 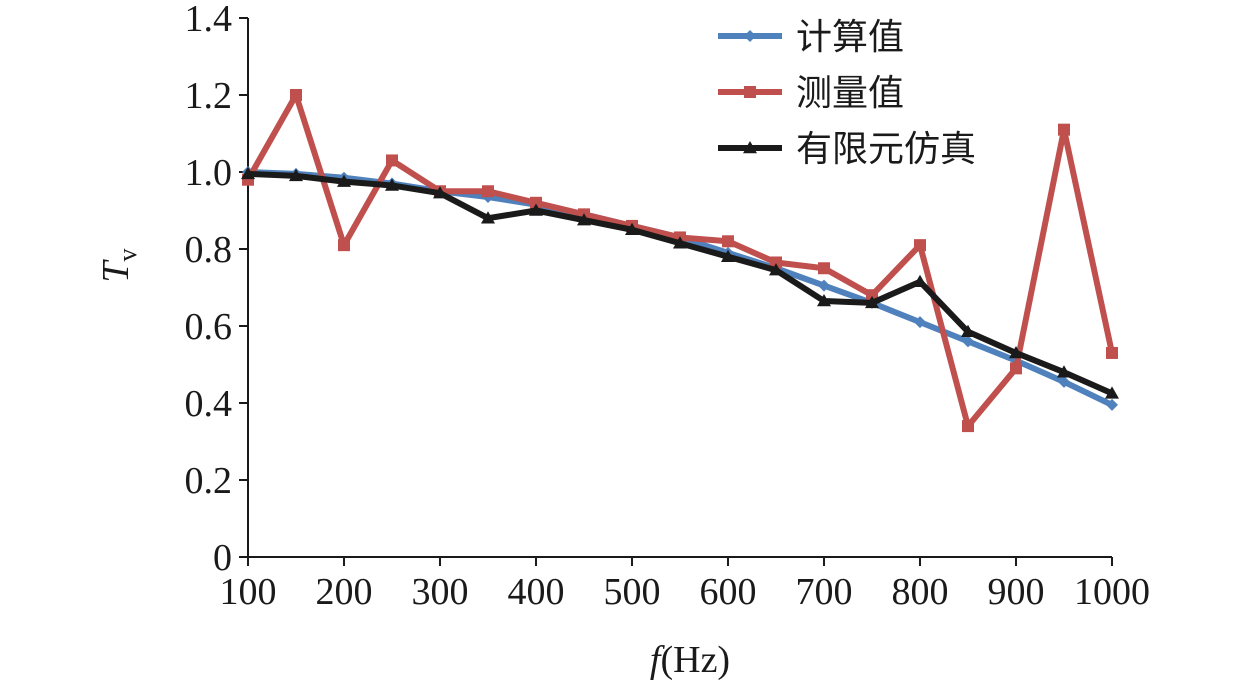 What do you see at coordinates (116, 271) in the screenshot?
I see `y-axis-variable: T` at bounding box center [116, 271].